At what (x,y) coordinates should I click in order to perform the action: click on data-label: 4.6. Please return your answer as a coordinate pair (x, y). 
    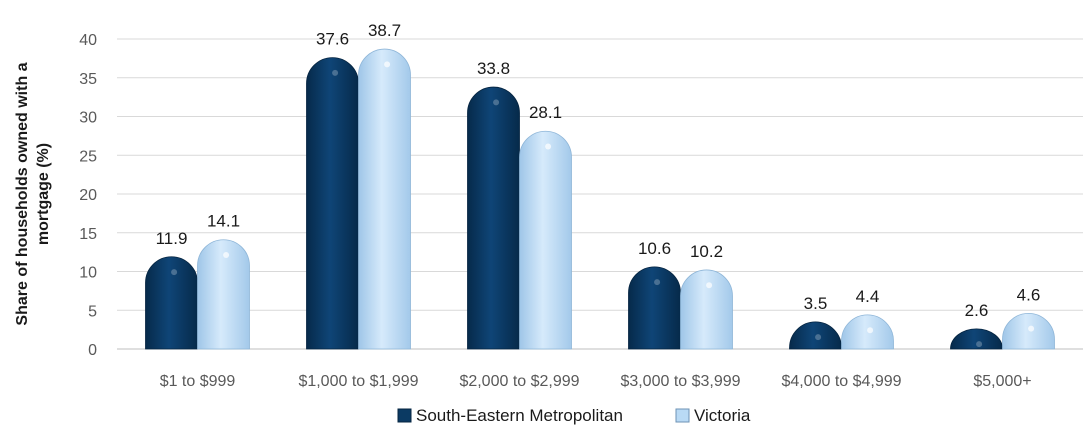
    Looking at the image, I should click on (1029, 294).